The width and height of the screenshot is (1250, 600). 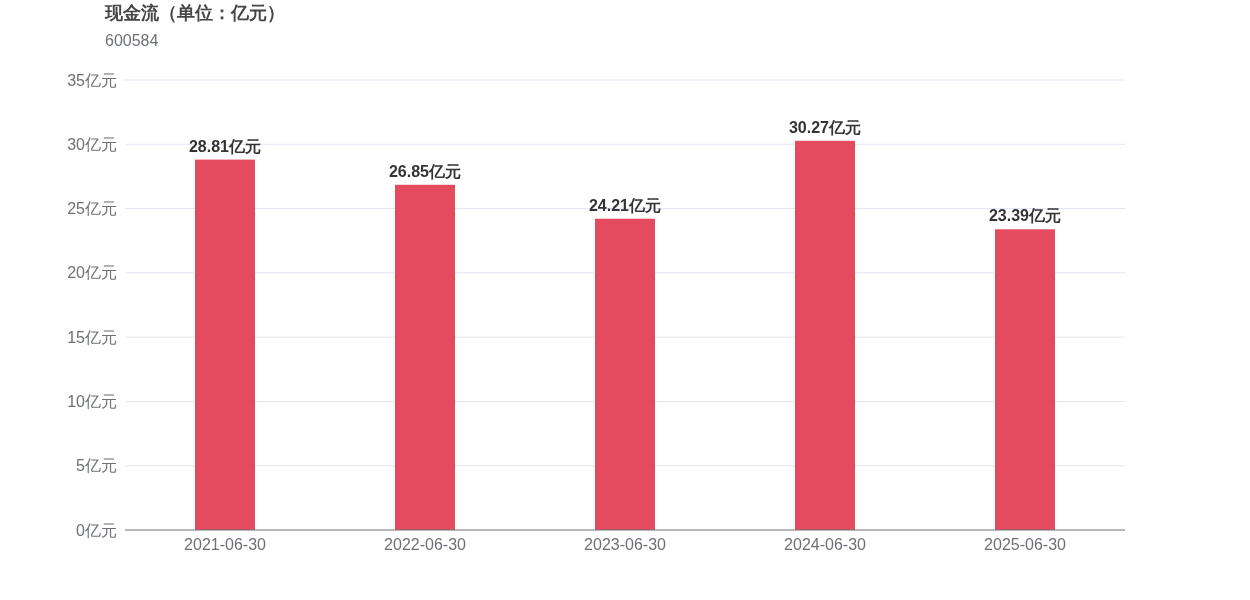 What do you see at coordinates (92, 337) in the screenshot?
I see `y-tick-label: 15亿元` at bounding box center [92, 337].